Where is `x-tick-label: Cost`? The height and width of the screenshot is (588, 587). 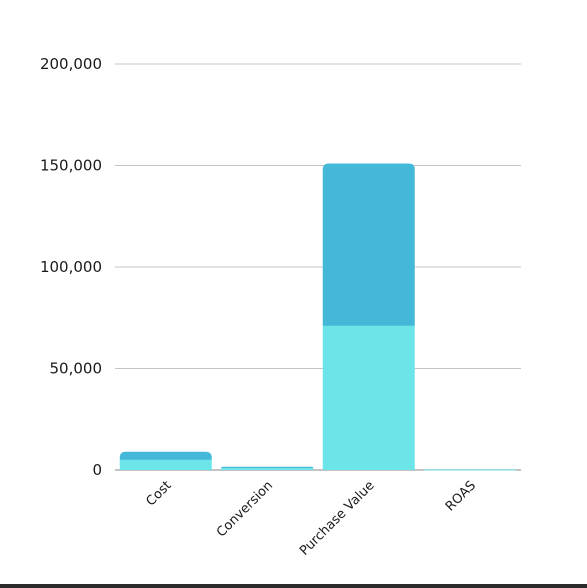 x-tick-label: Cost is located at coordinates (159, 493).